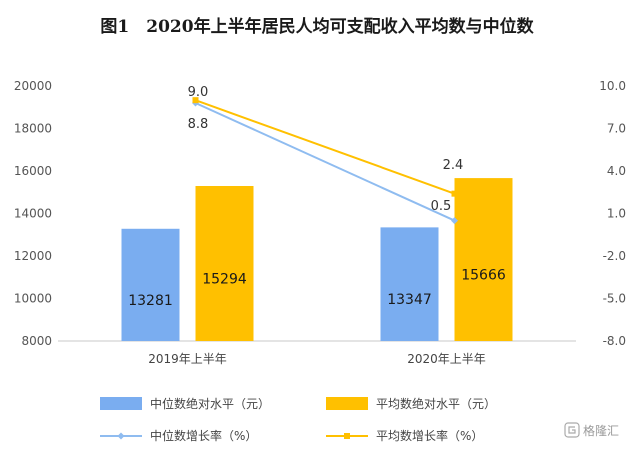 The height and width of the screenshot is (451, 635). Describe the element at coordinates (614, 299) in the screenshot. I see `y-tick-label-right: -5.0` at that location.